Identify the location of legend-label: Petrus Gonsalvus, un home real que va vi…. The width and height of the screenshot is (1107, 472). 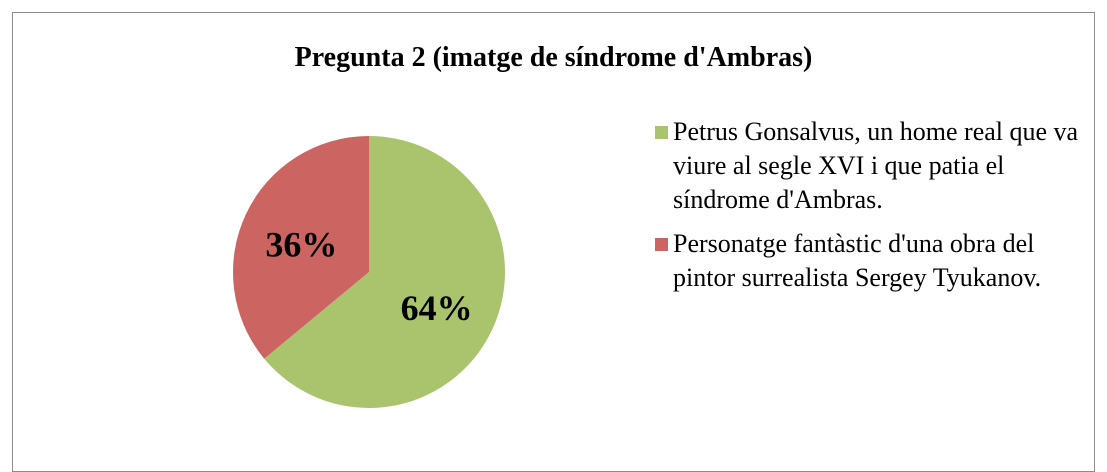
(876, 165).